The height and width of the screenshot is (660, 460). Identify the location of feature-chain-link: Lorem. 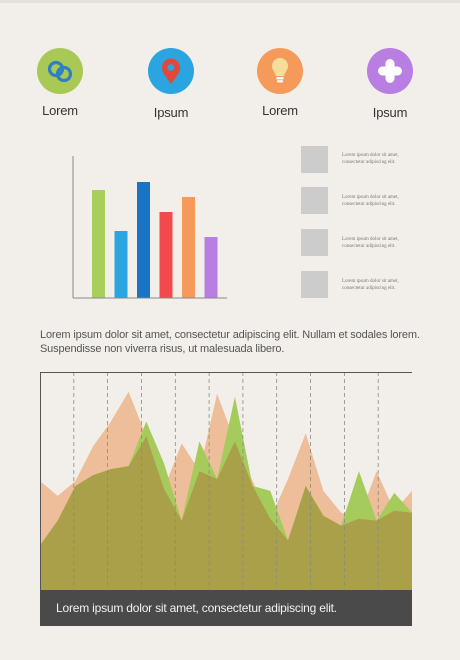
(60, 83).